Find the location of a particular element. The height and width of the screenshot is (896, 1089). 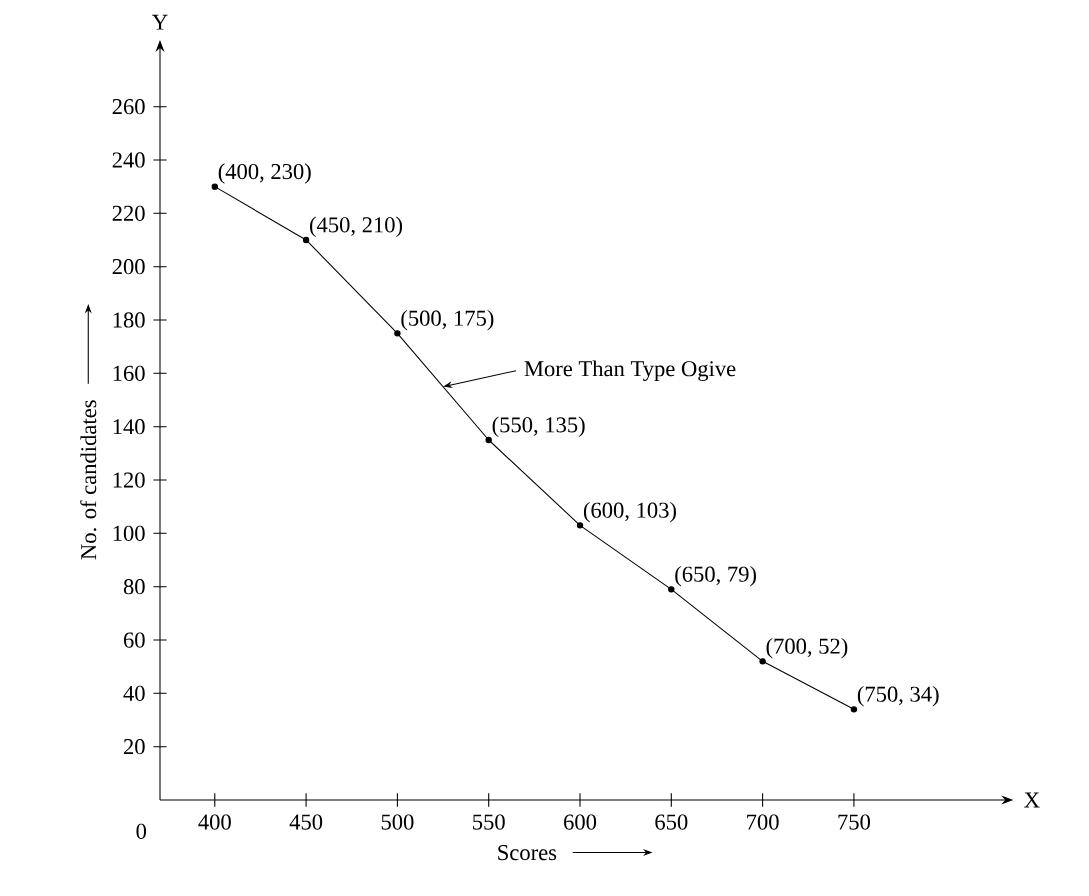

annotation: More Than Type Ogive is located at coordinates (630, 370).